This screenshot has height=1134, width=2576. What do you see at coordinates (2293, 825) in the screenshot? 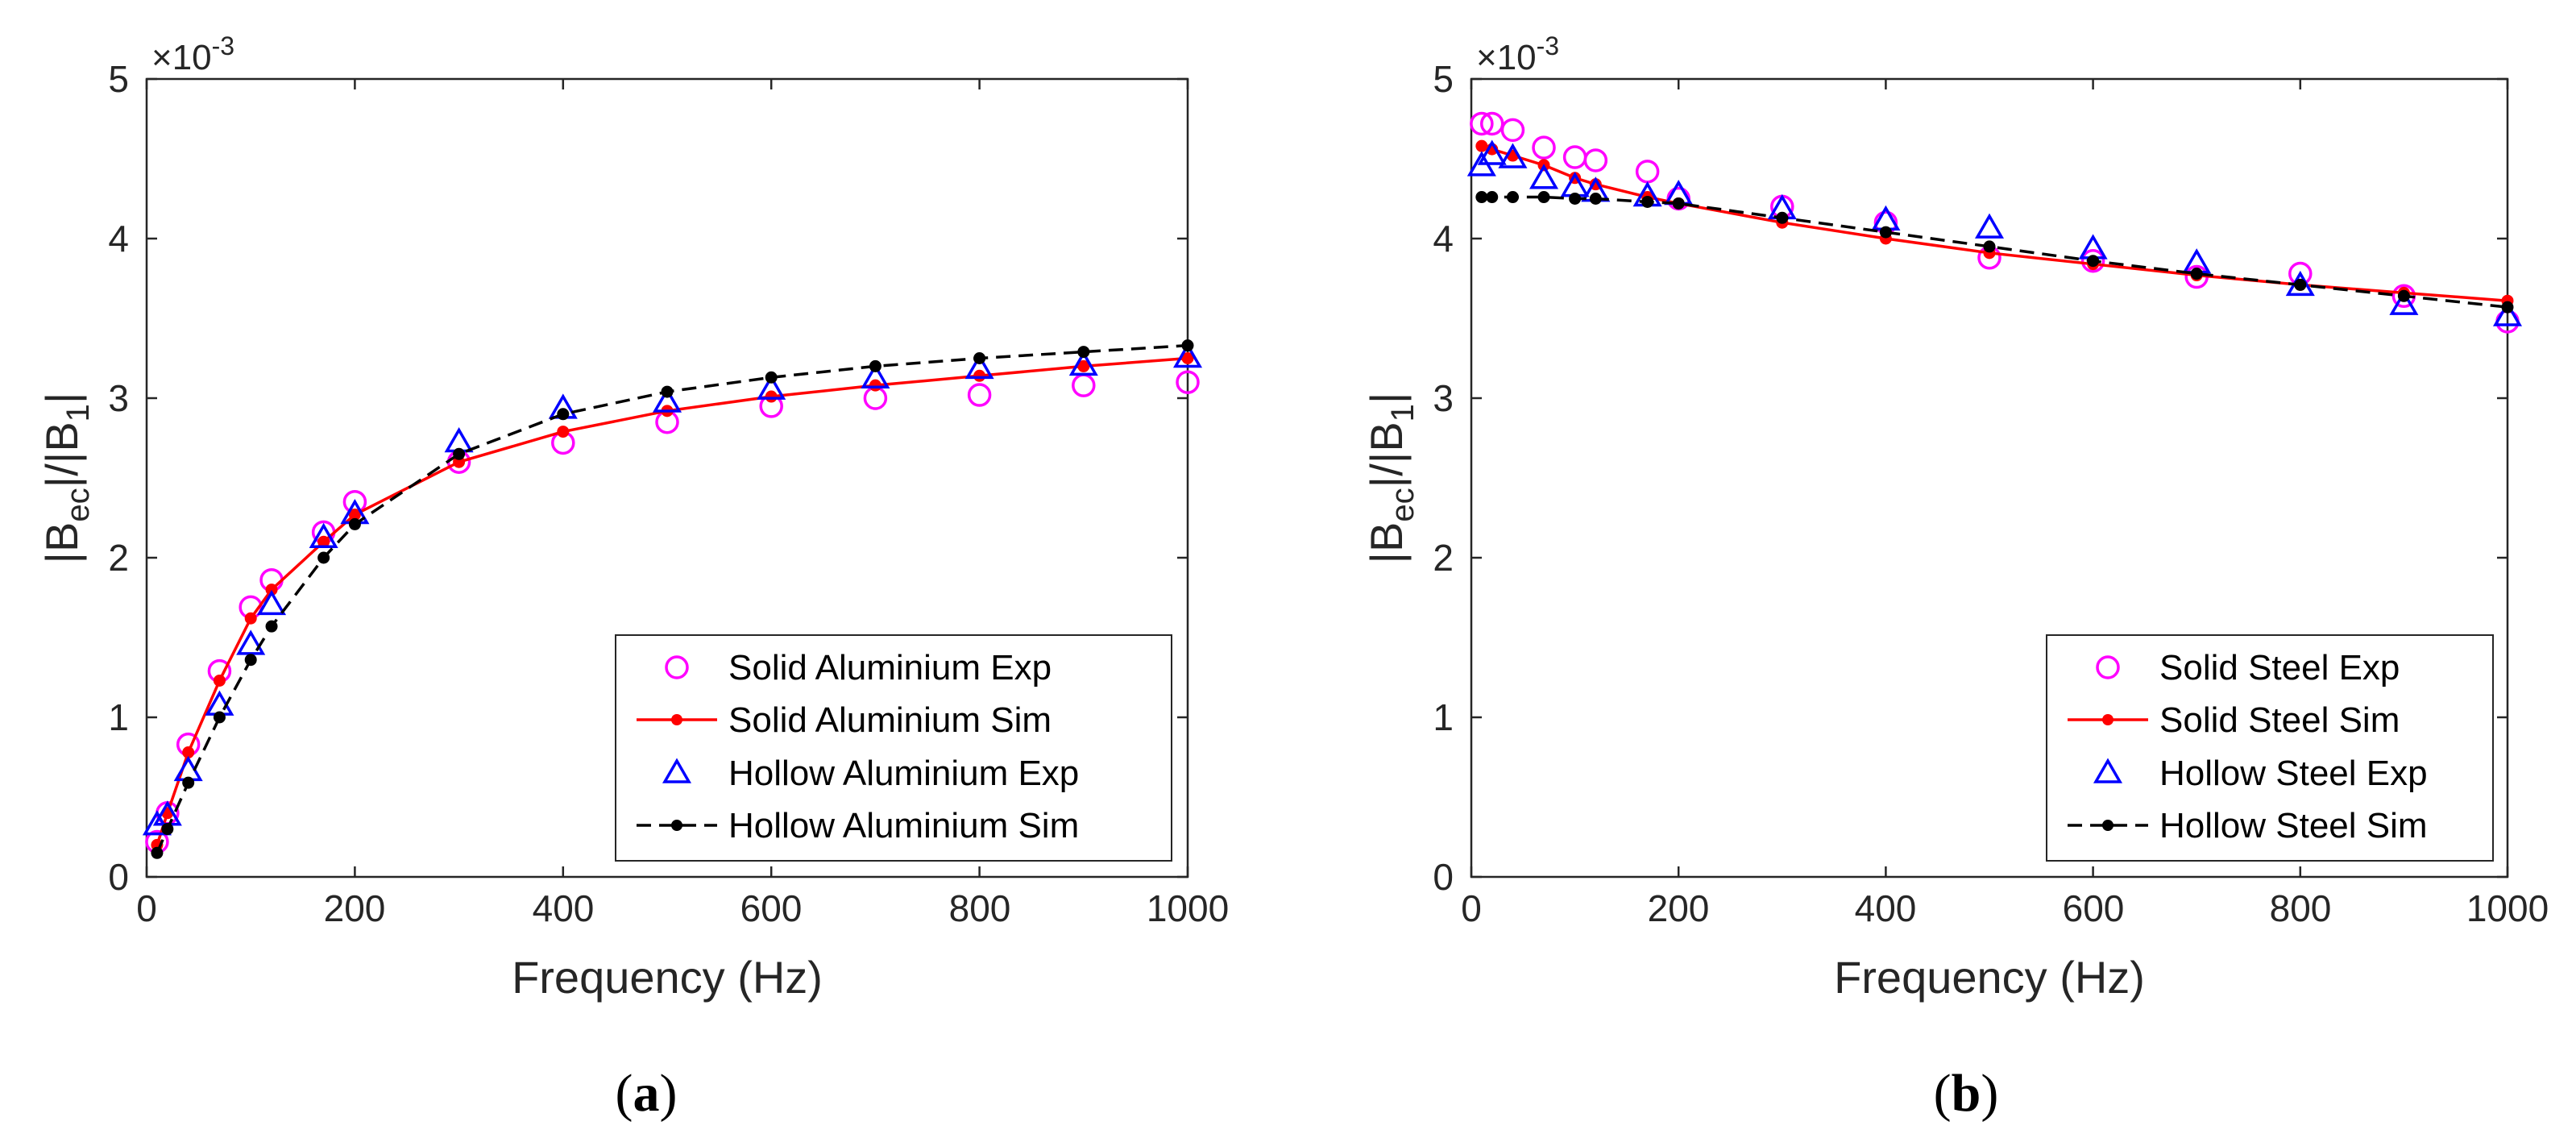
I see `legend-label: Hollow Steel Sim` at bounding box center [2293, 825].